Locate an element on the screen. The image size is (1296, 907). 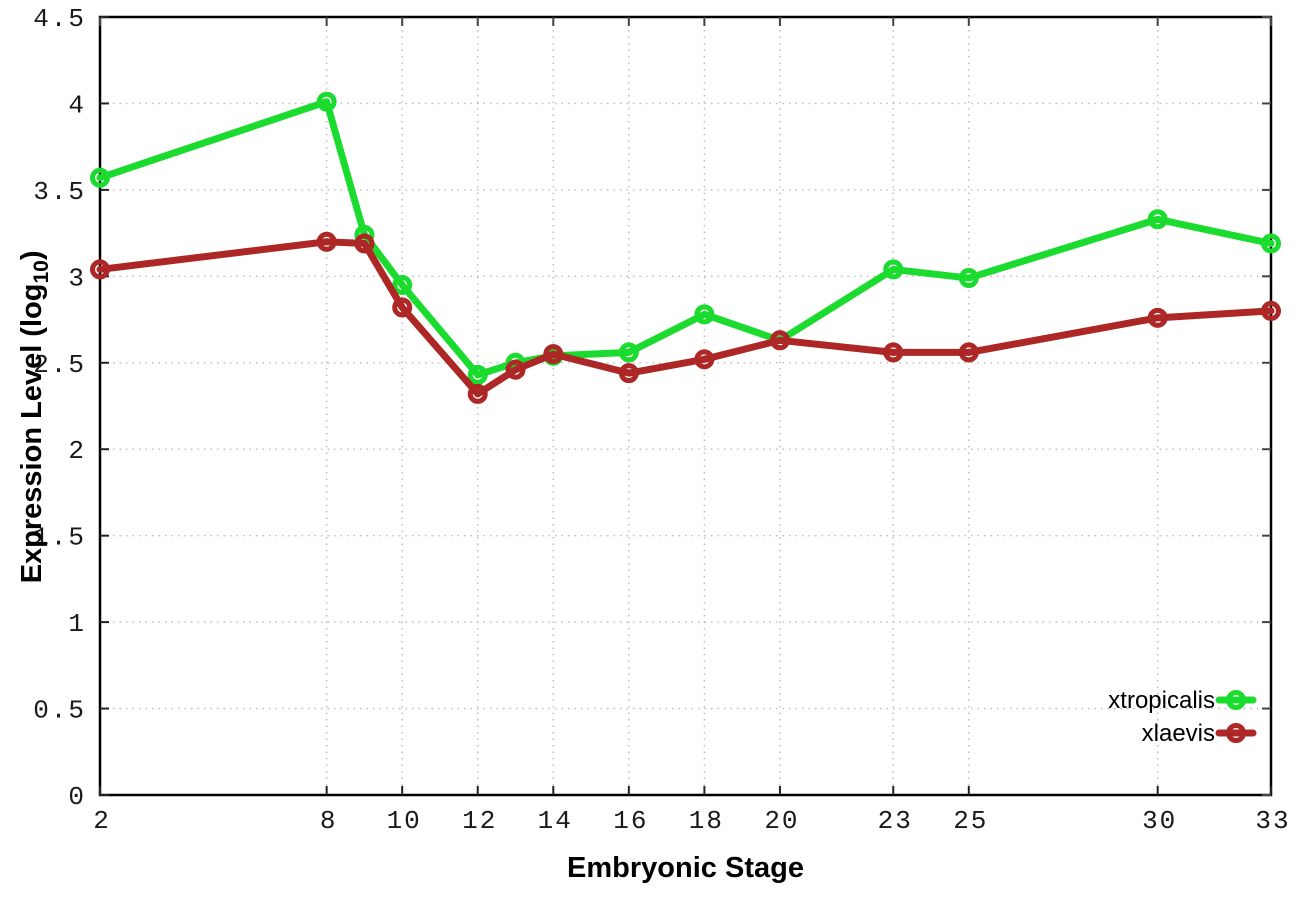
x-tick-label: 20 is located at coordinates (781, 821).